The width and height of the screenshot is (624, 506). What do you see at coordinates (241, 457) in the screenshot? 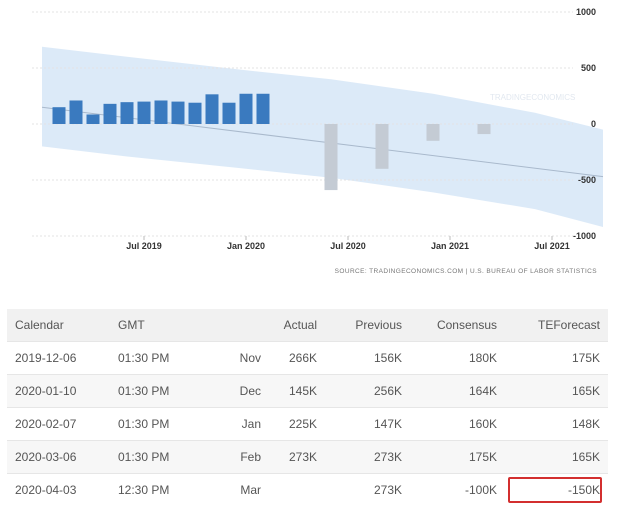
I see `cell-reference: Feb` at bounding box center [241, 457].